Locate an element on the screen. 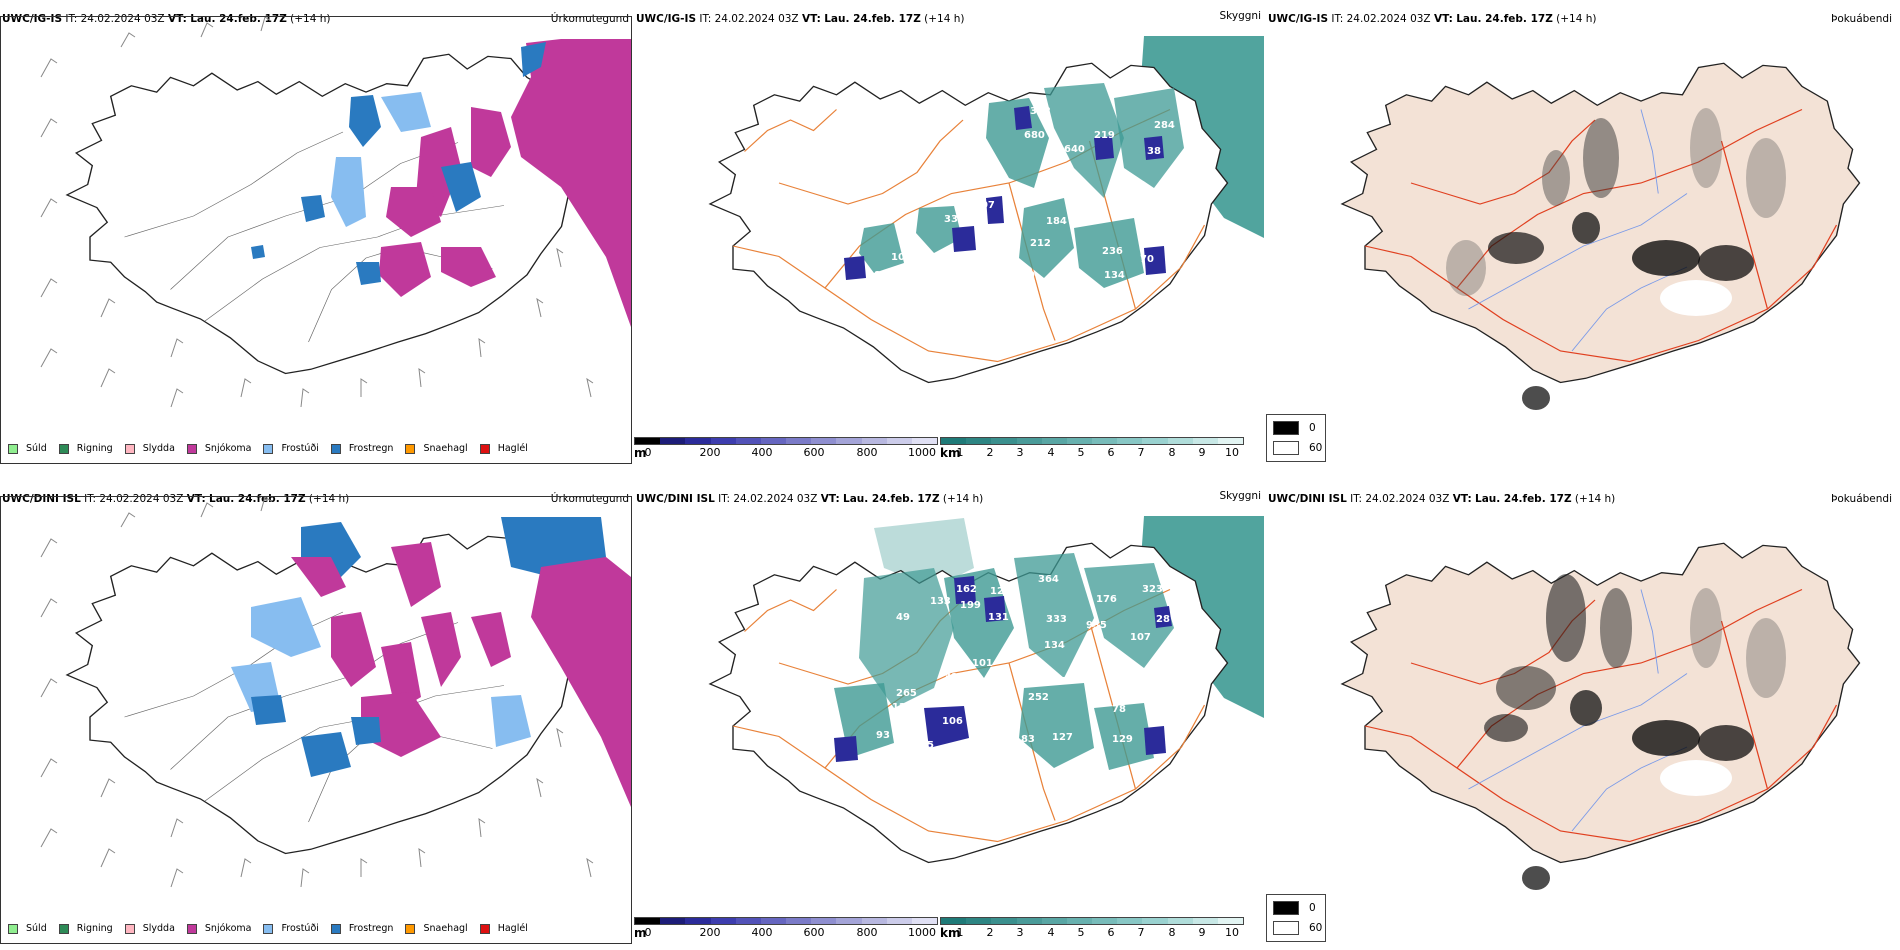 The width and height of the screenshot is (1900, 950). tick-label: 600 is located at coordinates (814, 932).